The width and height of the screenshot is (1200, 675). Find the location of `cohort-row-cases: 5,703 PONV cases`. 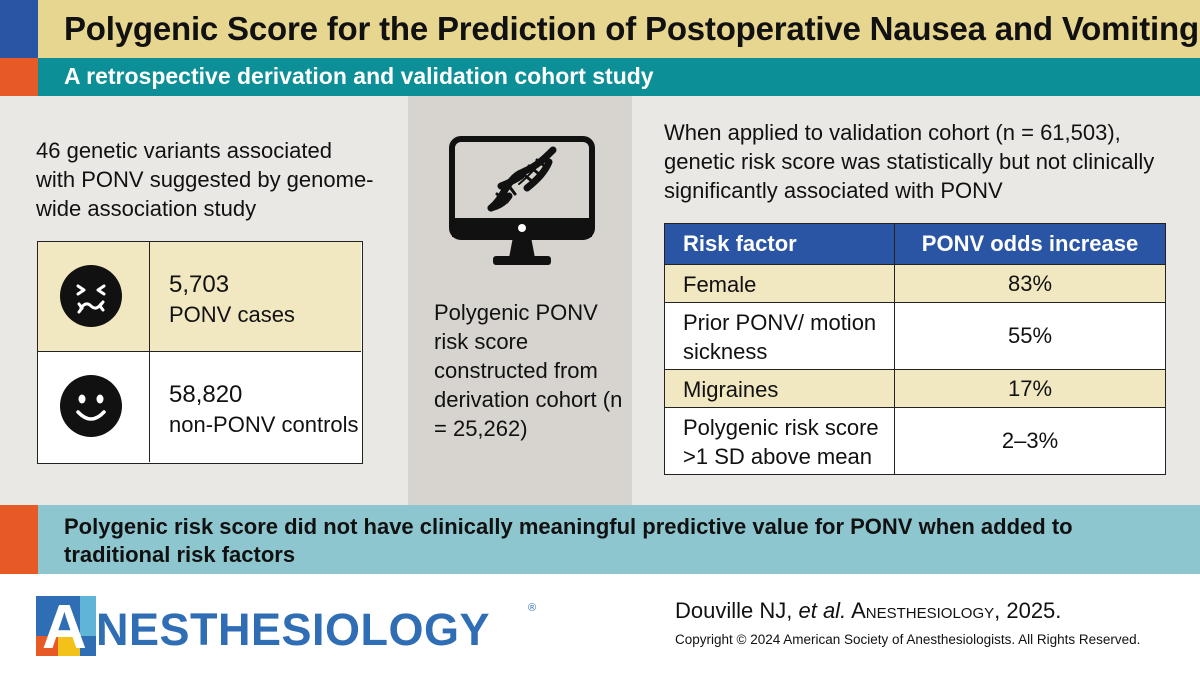

cohort-row-cases: 5,703 PONV cases is located at coordinates (199, 297).